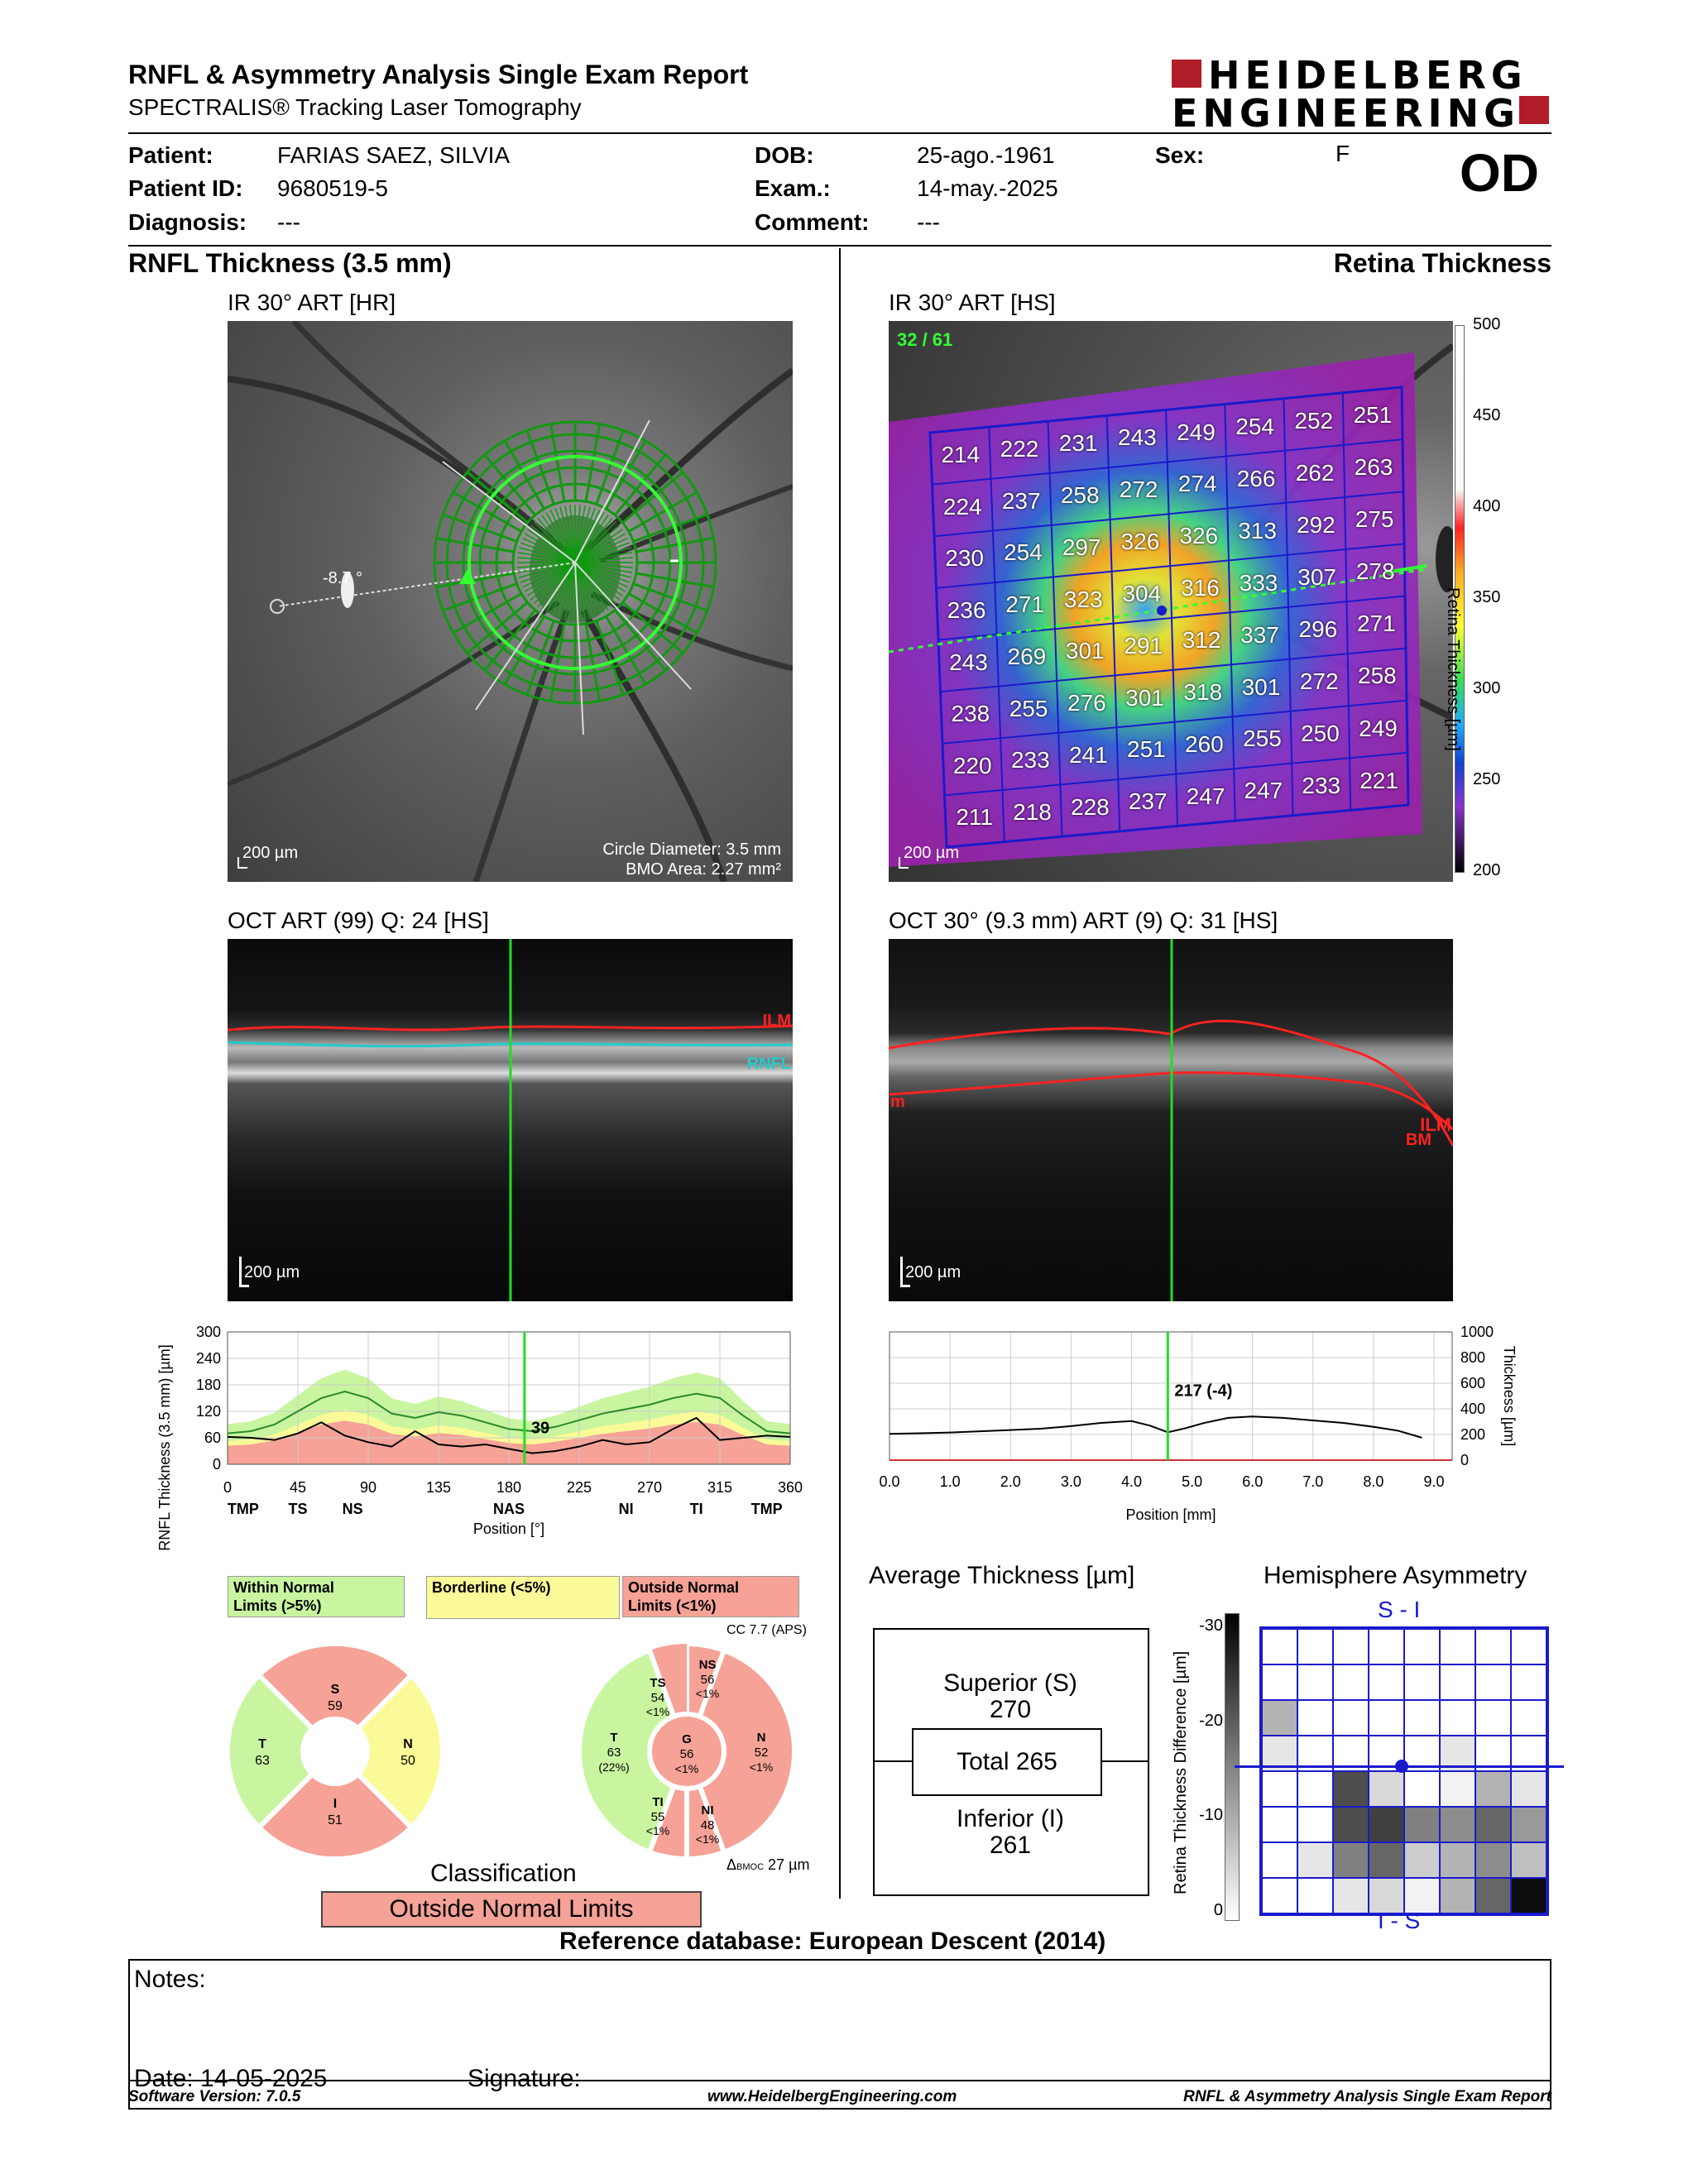 Image resolution: width=1688 pixels, height=2184 pixels. I want to click on retina-grid-cell: 237, so click(1148, 801).